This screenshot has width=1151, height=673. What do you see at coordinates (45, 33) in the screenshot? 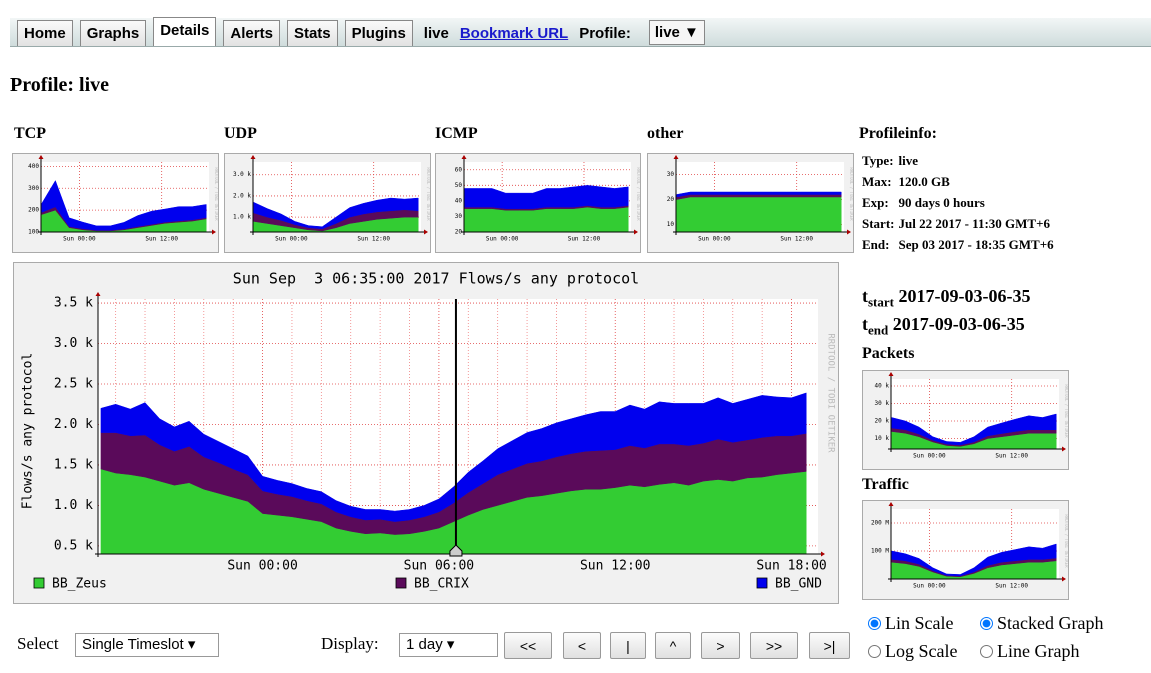
I see `nav-tab: Home` at bounding box center [45, 33].